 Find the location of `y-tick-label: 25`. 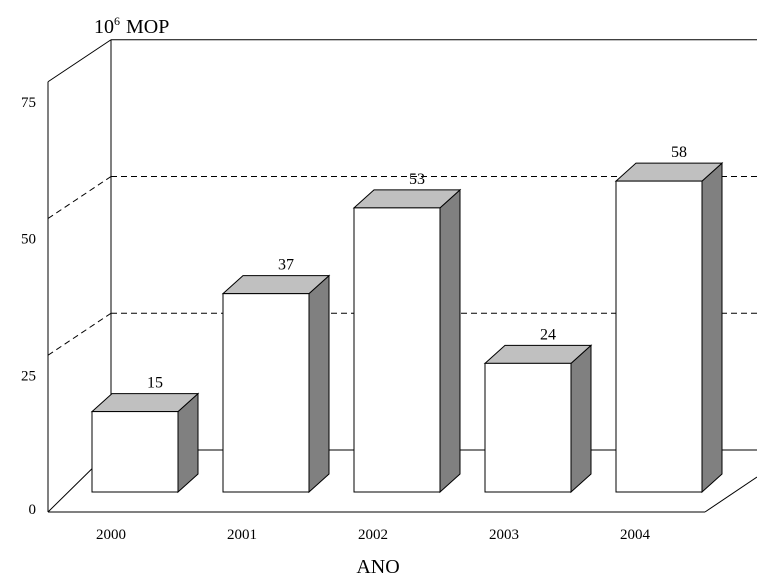

y-tick-label: 25 is located at coordinates (28, 376).